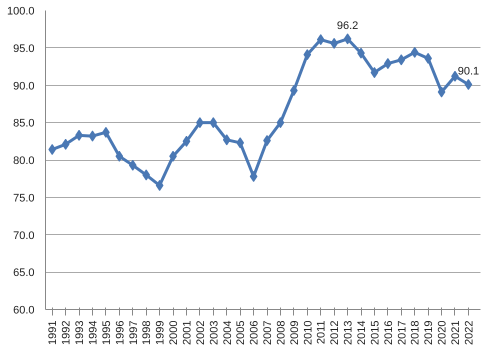 Image resolution: width=500 pixels, height=347 pixels. I want to click on data-label: 90.1, so click(469, 72).